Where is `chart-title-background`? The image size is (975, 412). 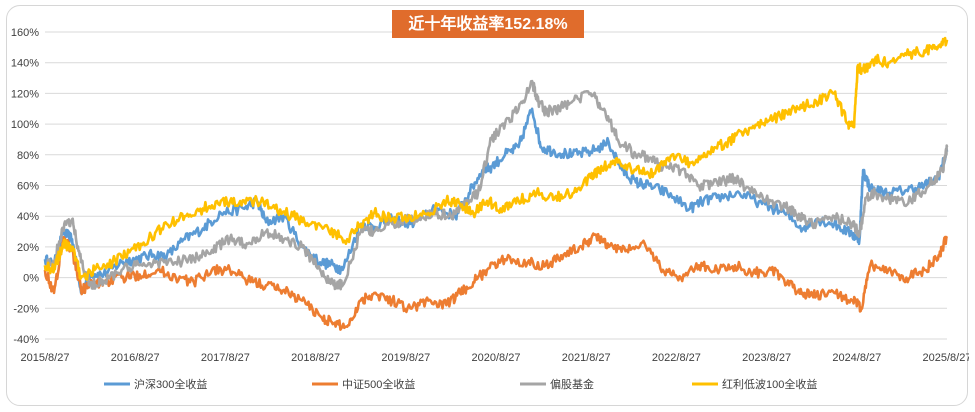
chart-title-background is located at coordinates (488, 24).